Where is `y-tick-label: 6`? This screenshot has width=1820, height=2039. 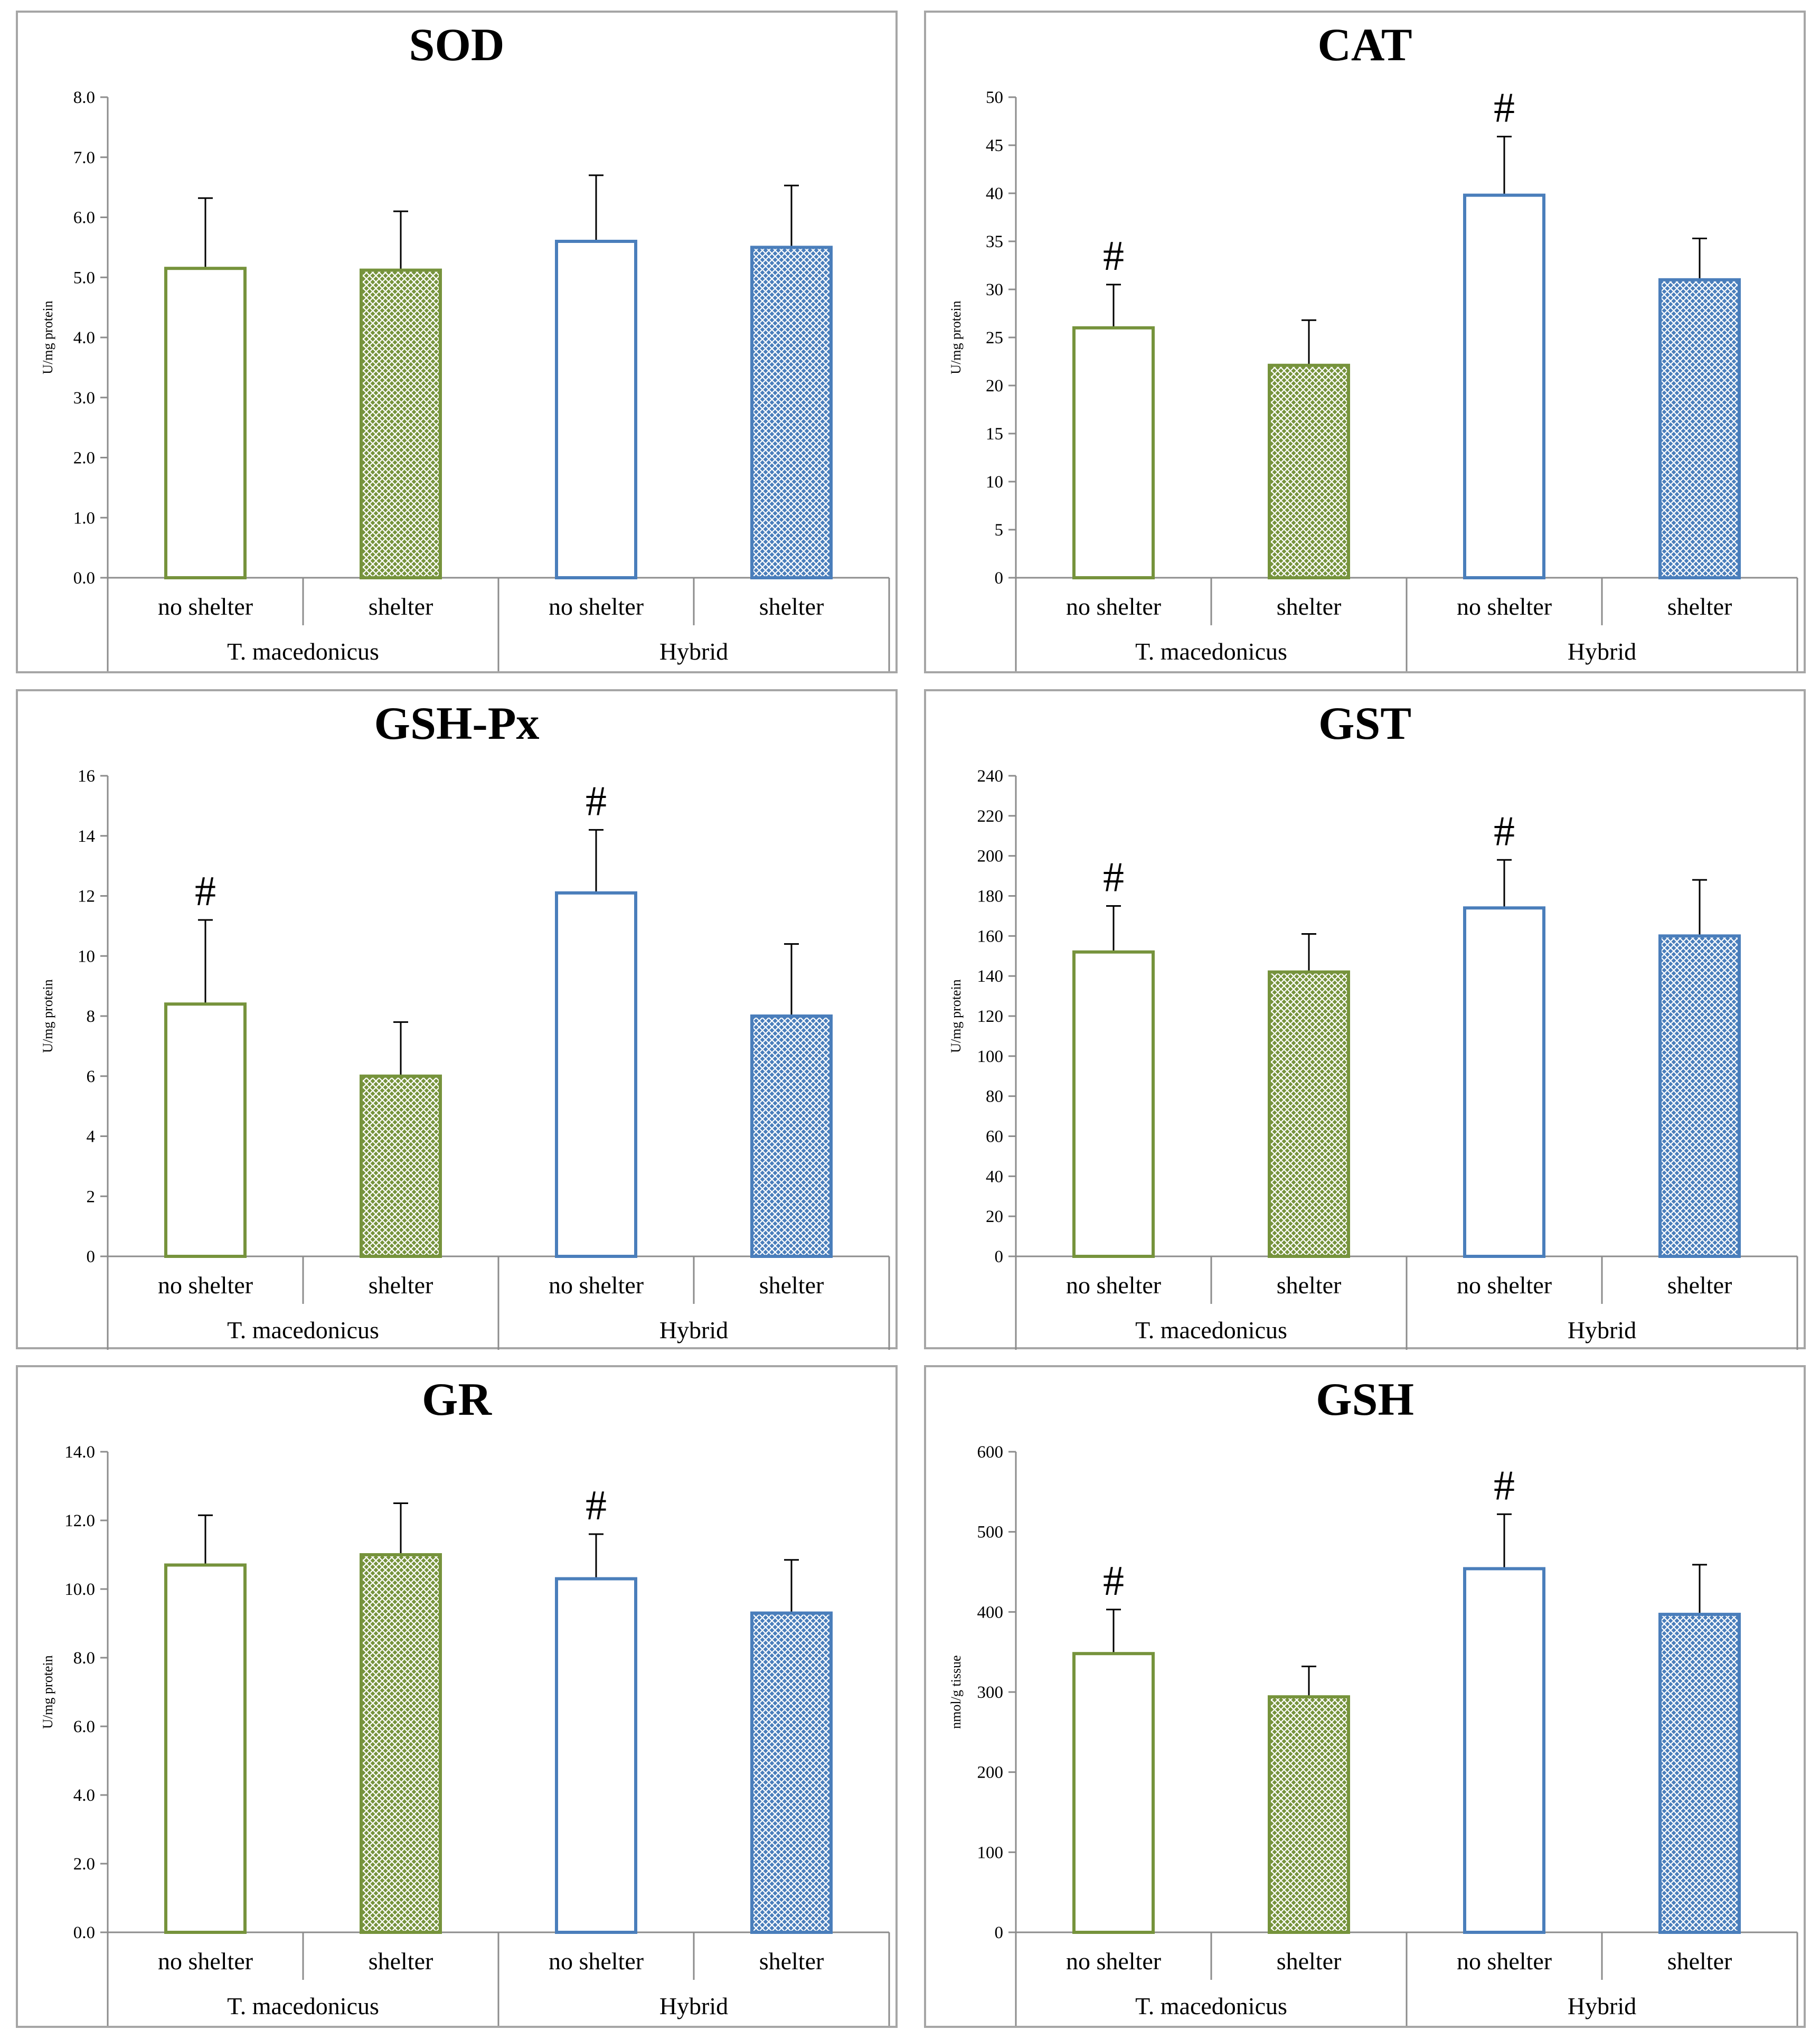 y-tick-label: 6 is located at coordinates (91, 1076).